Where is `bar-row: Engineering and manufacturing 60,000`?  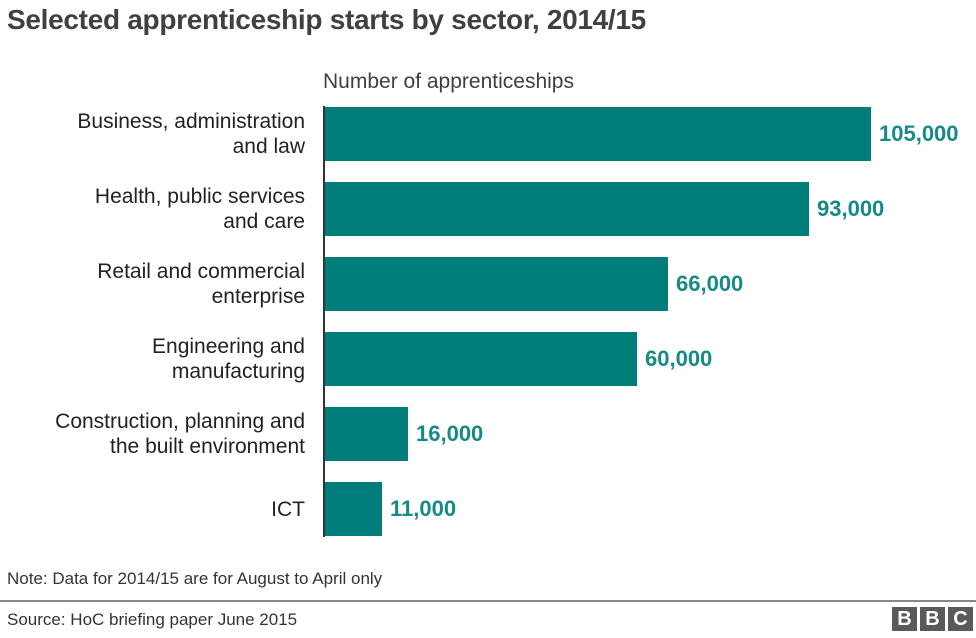
bar-row: Engineering and manufacturing 60,000 is located at coordinates (488, 359).